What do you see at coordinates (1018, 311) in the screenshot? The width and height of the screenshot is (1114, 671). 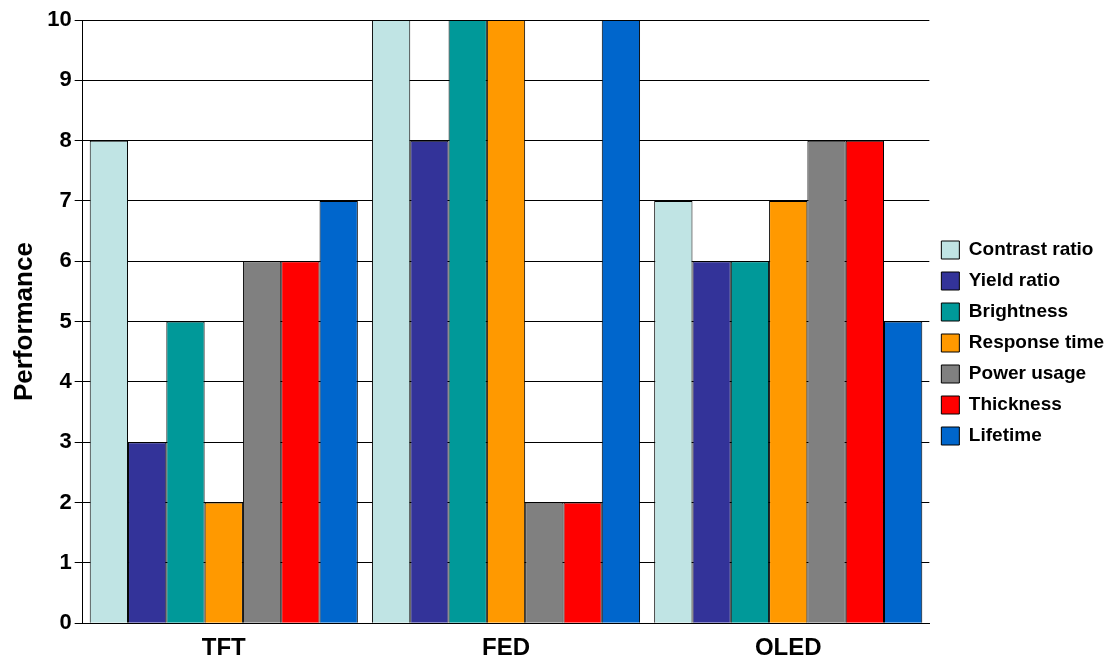 I see `legend-label: Brightness` at bounding box center [1018, 311].